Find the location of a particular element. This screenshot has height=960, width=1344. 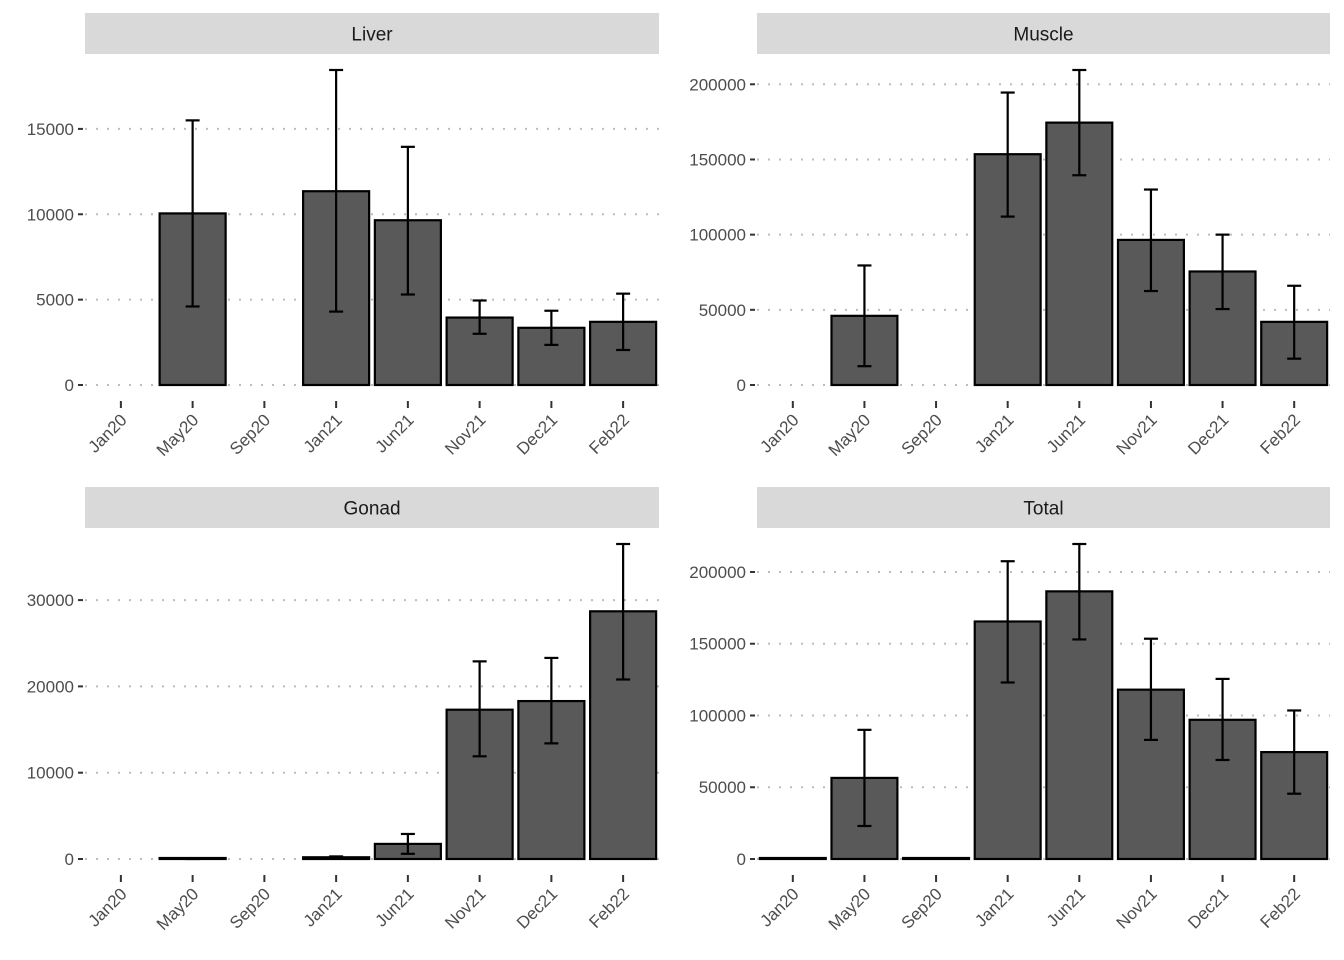

y-tick-label: 30000 is located at coordinates (50, 600).